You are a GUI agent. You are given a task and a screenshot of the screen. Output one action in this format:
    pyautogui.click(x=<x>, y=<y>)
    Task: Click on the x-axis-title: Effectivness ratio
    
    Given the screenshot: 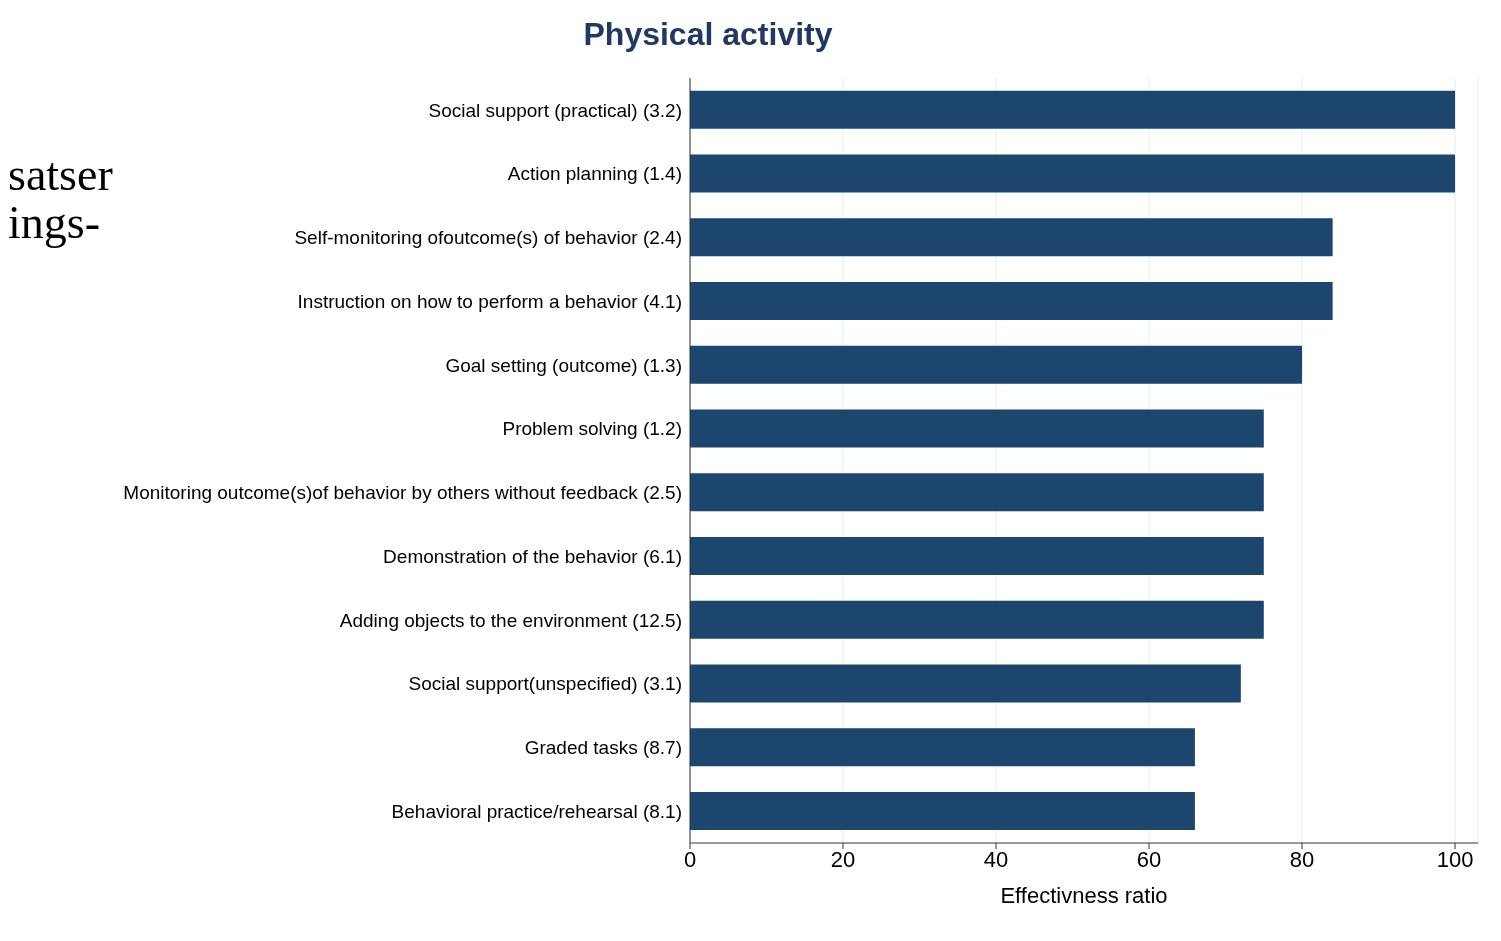 What is the action you would take?
    pyautogui.click(x=1084, y=895)
    